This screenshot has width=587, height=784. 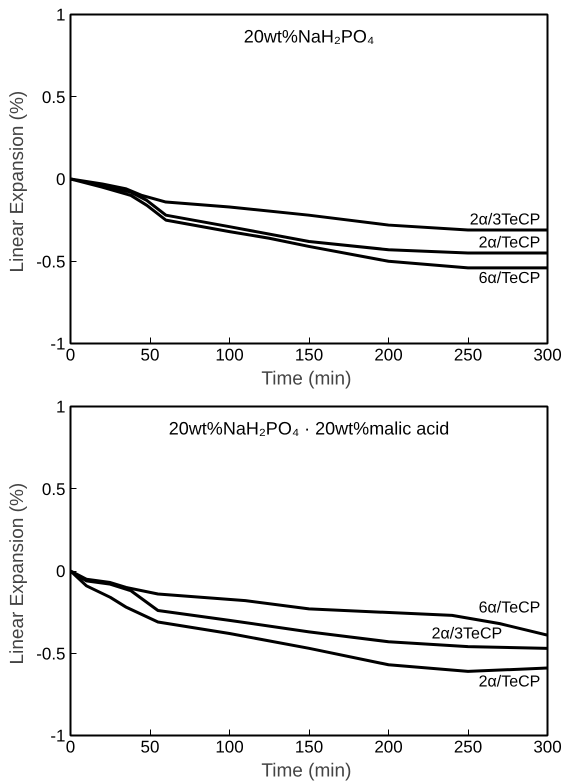 I want to click on text: 20wt%NaH₂PO₄ · 20wt%malic acid, so click(x=309, y=428).